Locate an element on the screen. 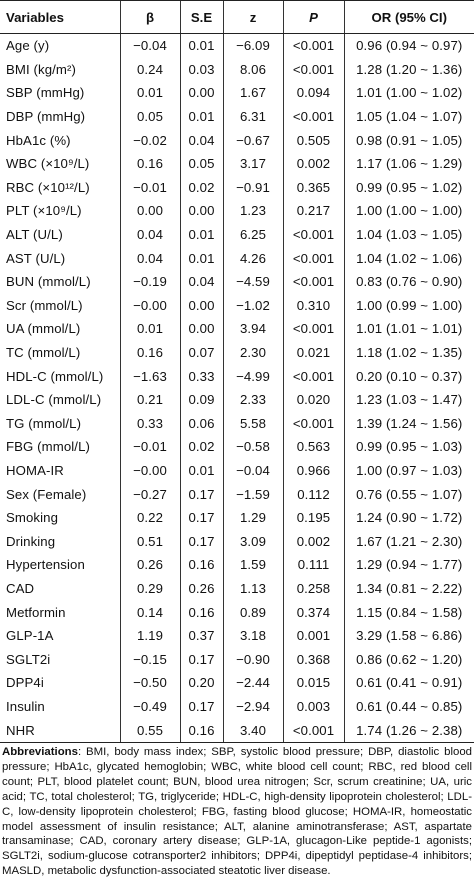 The image size is (474, 892). cell-beta: −0.49 is located at coordinates (149, 706).